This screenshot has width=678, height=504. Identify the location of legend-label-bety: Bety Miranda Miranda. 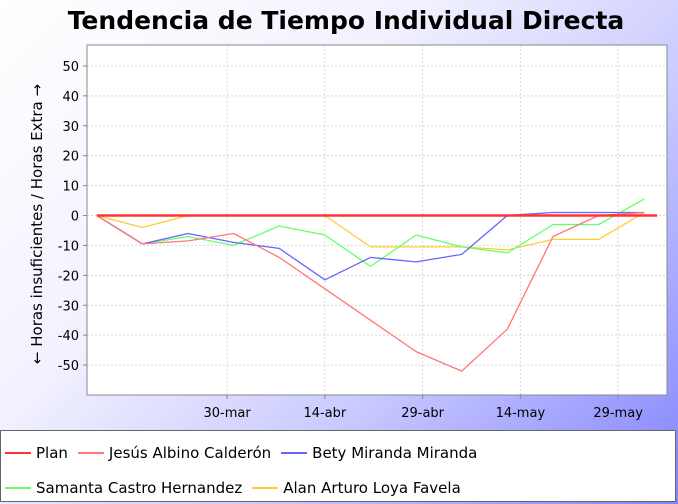
(395, 453).